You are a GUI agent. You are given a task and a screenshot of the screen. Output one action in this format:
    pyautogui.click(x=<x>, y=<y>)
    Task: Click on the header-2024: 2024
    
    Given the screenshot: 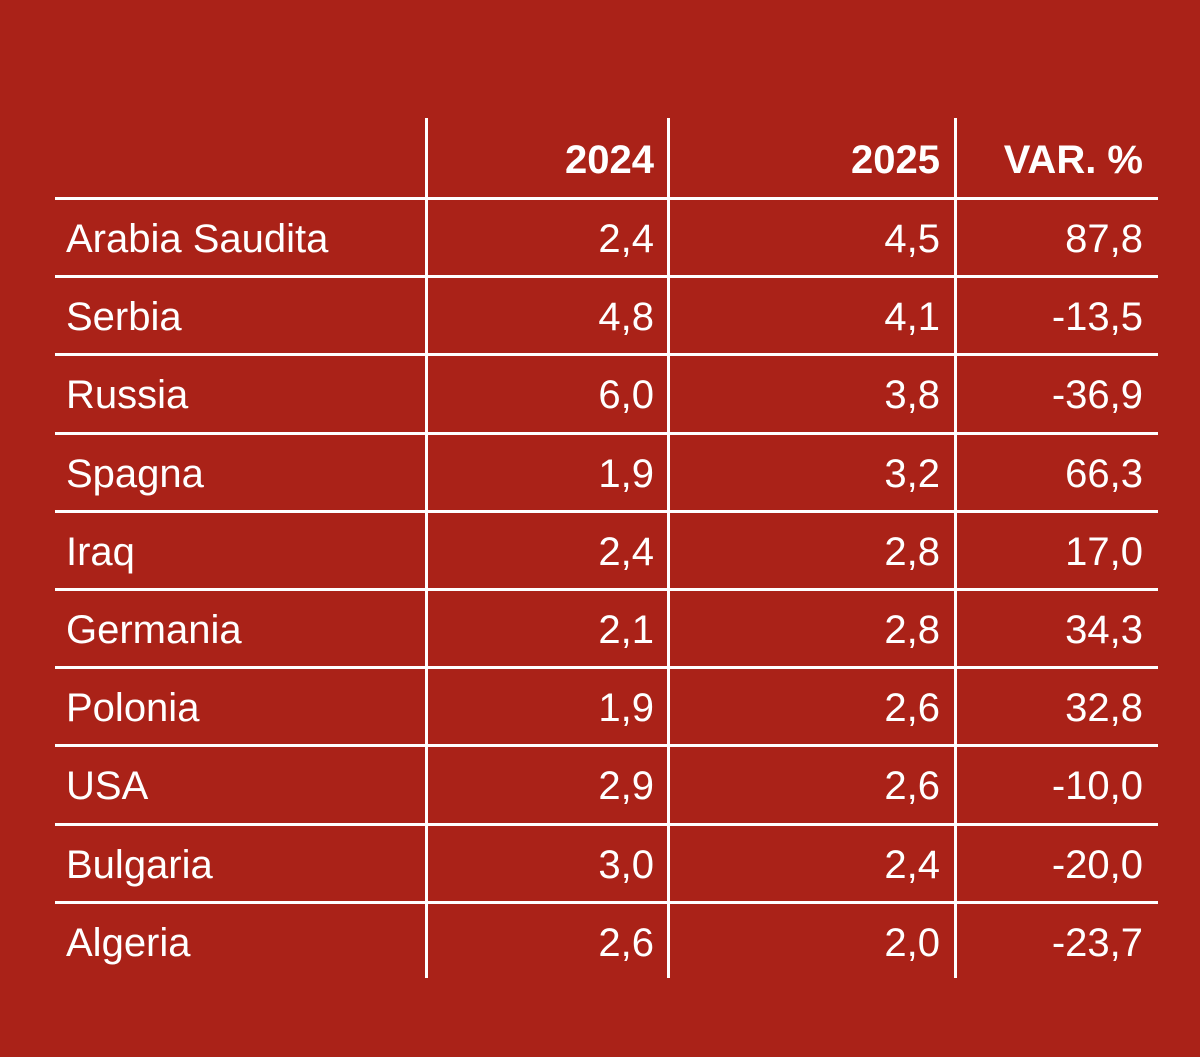 What is the action you would take?
    pyautogui.click(x=609, y=160)
    